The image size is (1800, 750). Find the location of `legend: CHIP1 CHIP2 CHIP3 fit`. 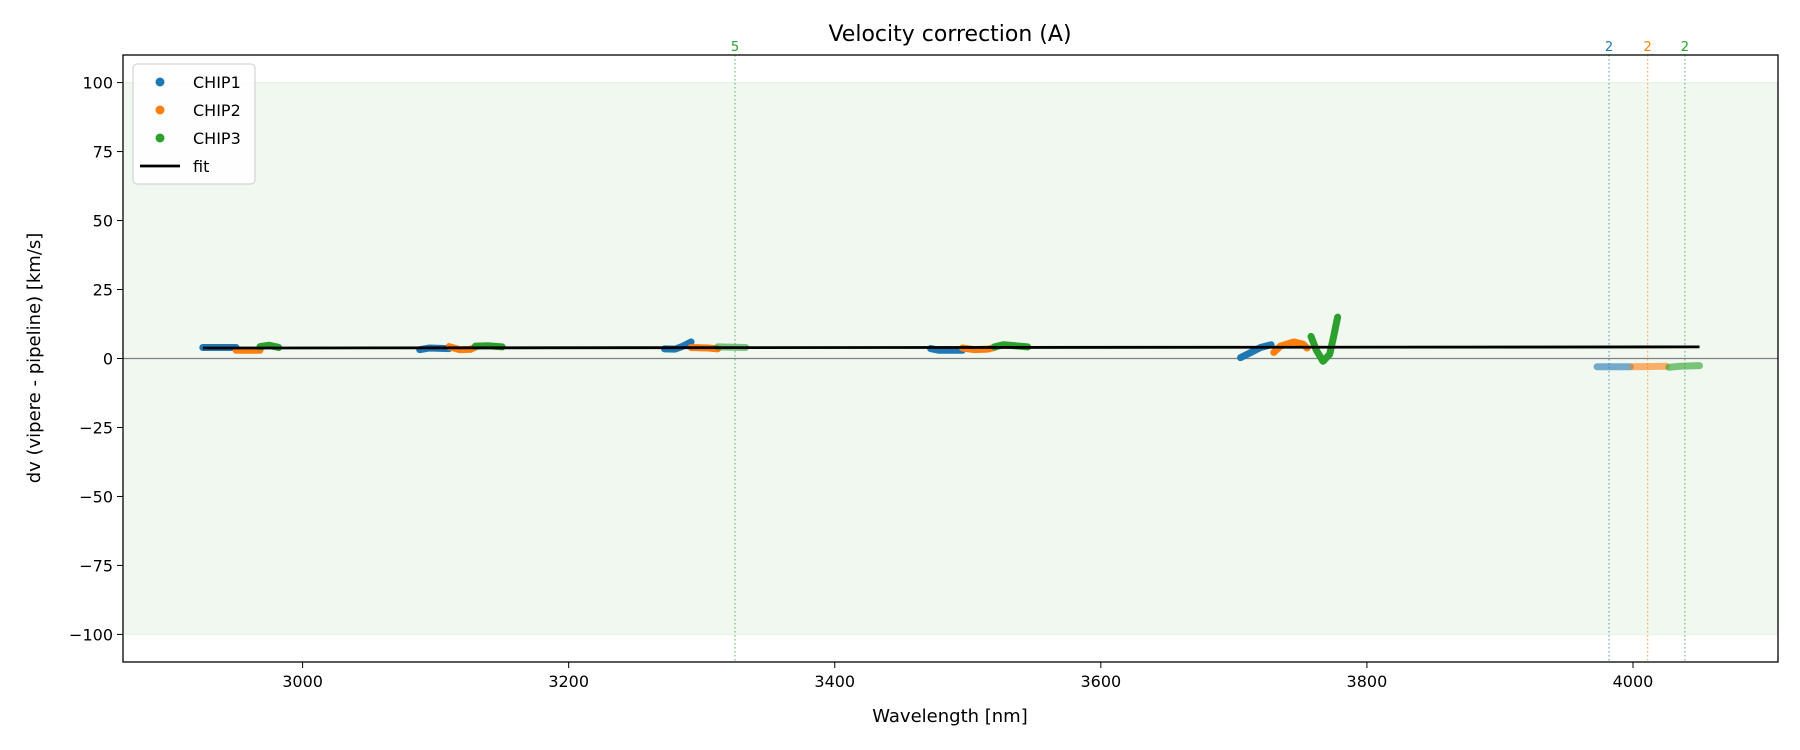

legend: CHIP1 CHIP2 CHIP3 fit is located at coordinates (194, 124).